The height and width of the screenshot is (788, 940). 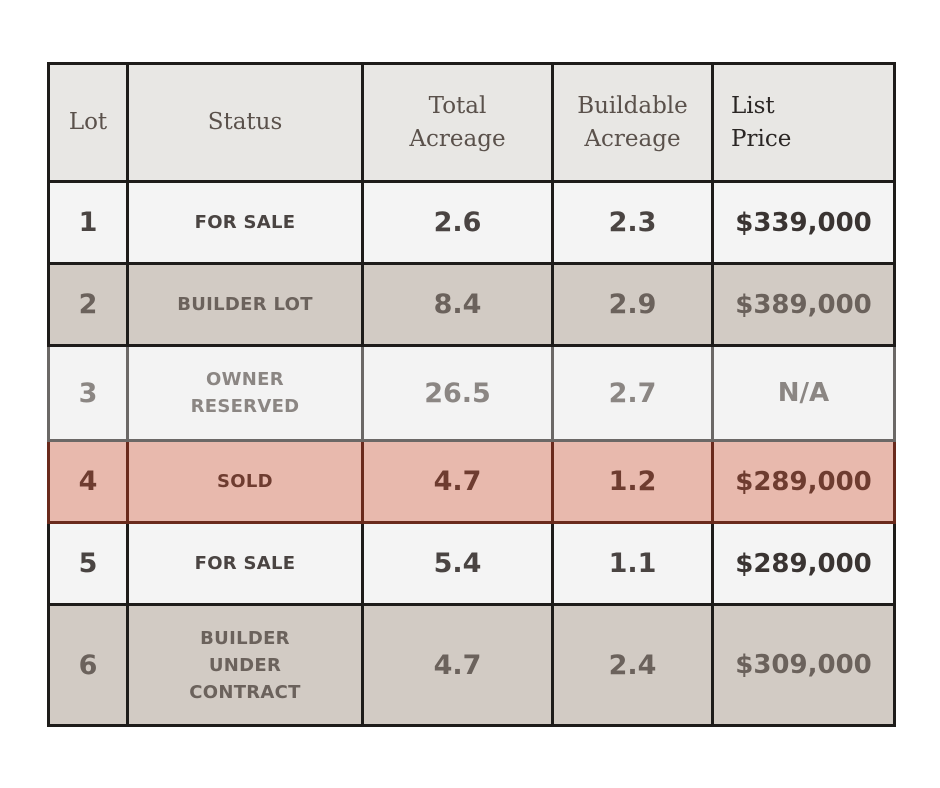 I want to click on status-line: BUILDER, so click(x=245, y=638).